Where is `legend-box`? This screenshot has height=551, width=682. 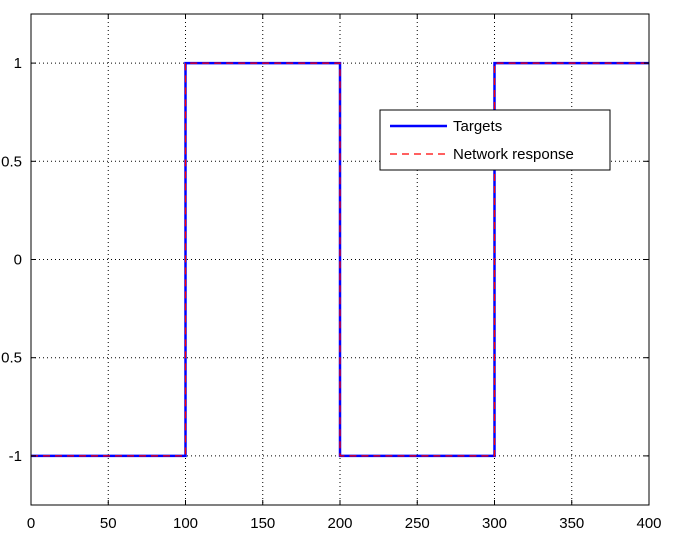 legend-box is located at coordinates (495, 140).